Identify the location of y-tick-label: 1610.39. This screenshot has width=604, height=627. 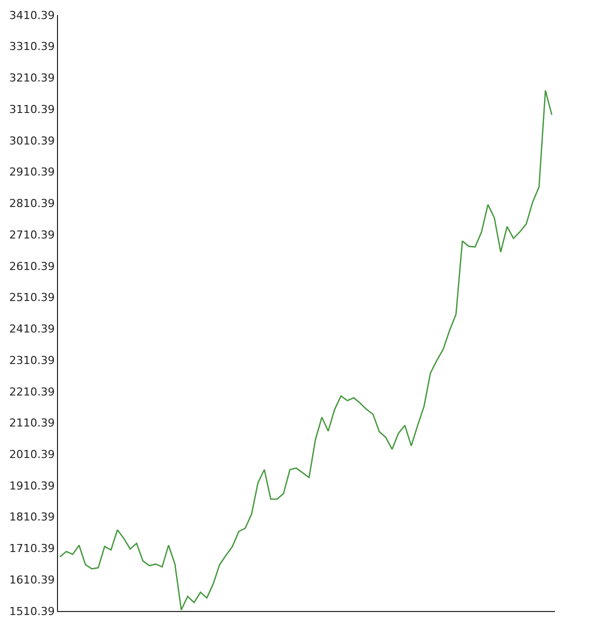
(32, 579).